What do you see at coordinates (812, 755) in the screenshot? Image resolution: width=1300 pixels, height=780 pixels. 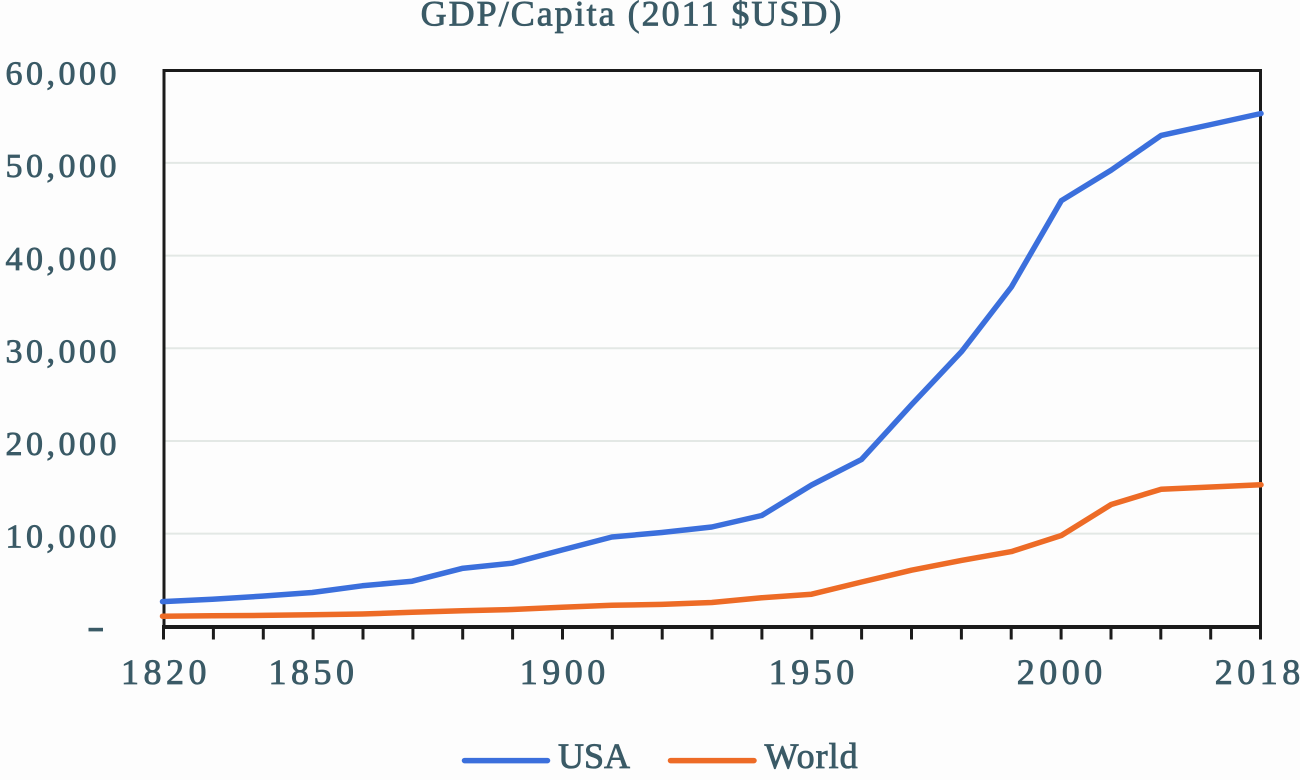 I see `svg-text: World` at bounding box center [812, 755].